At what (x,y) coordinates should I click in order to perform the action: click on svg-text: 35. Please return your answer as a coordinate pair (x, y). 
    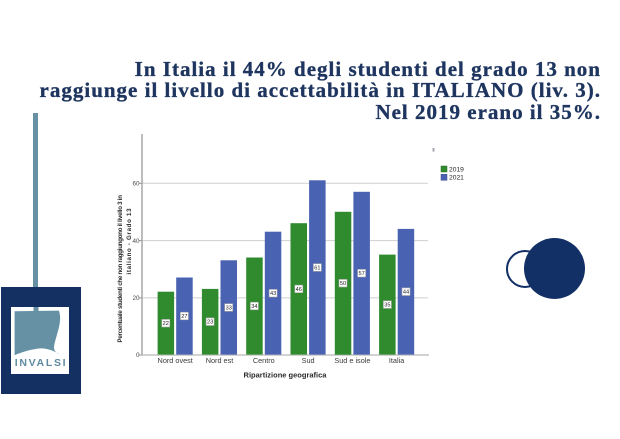
    Looking at the image, I should click on (387, 306).